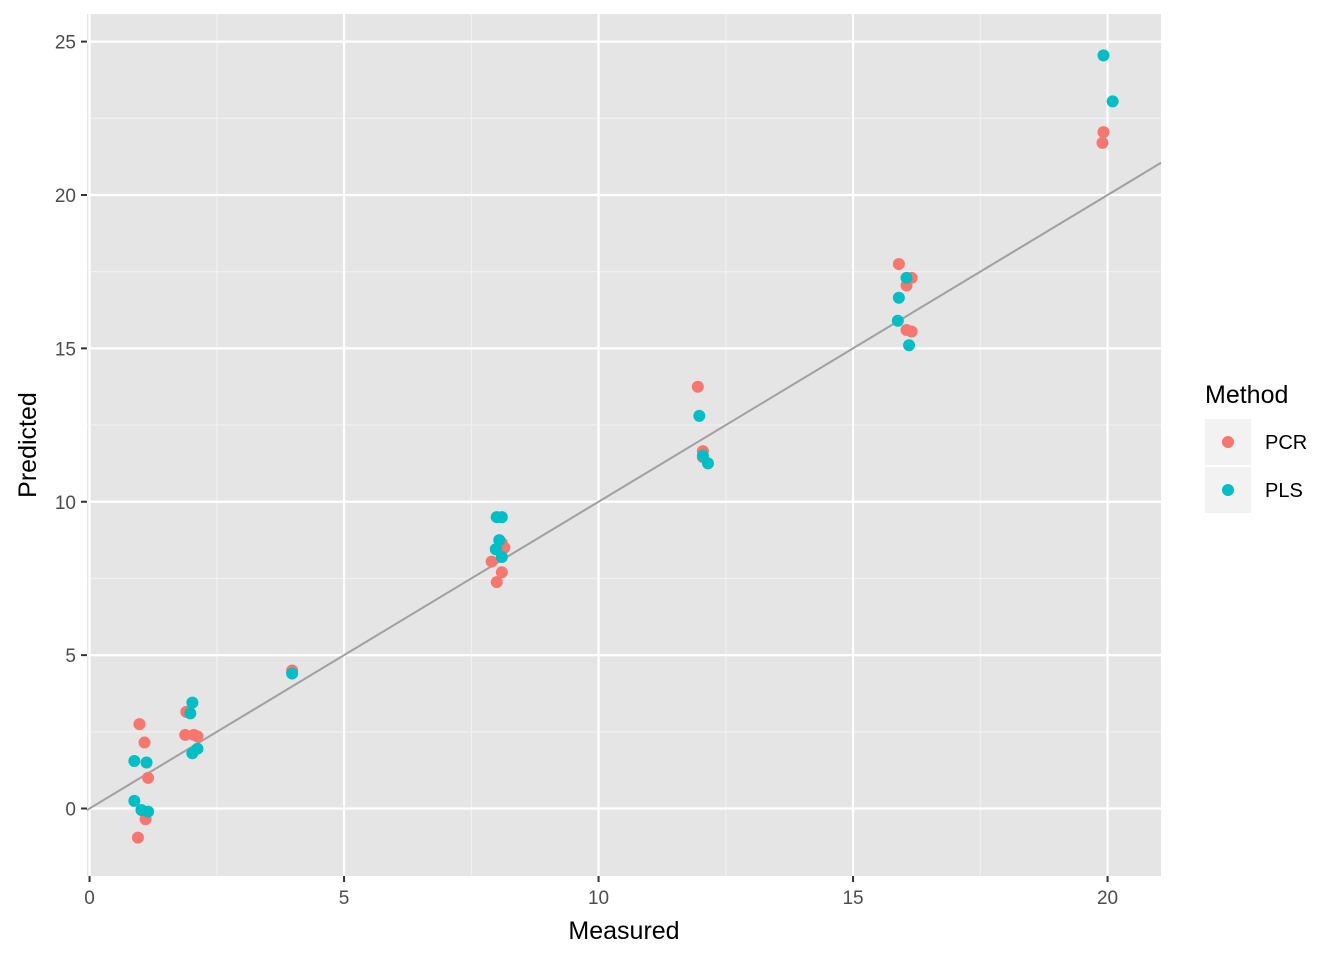  Describe the element at coordinates (1228, 442) in the screenshot. I see `legend-key-pcr` at that location.